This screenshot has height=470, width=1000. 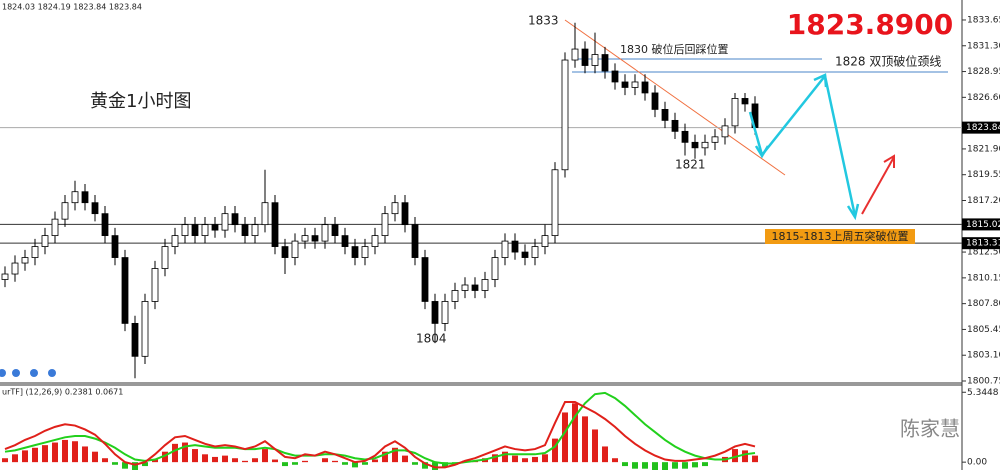 I want to click on y-tick-label: 1800.75, so click(x=983, y=382).